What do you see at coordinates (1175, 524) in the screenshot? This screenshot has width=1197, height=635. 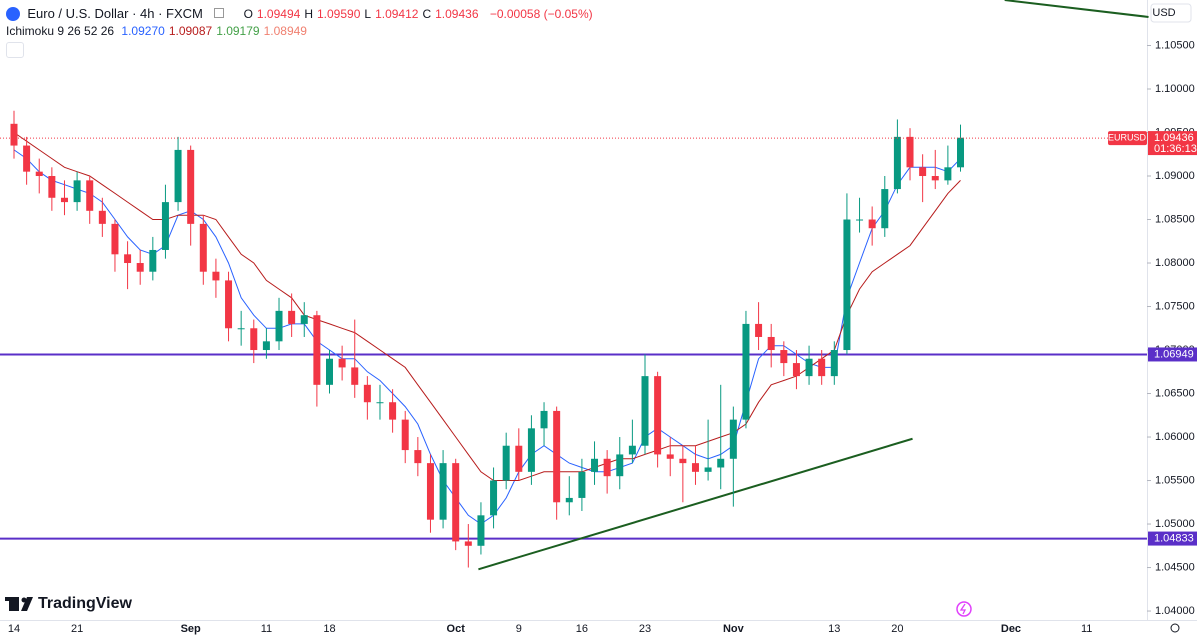 I see `y-tick-label: 1.05000` at bounding box center [1175, 524].